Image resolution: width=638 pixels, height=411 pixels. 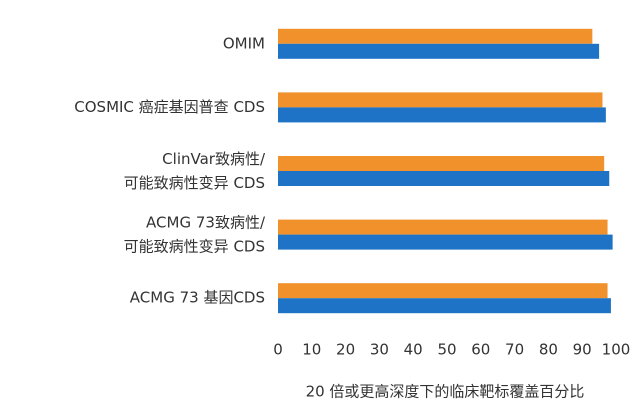 I want to click on y-tick-label: ACMG 73 基因CDS, so click(x=197, y=298).